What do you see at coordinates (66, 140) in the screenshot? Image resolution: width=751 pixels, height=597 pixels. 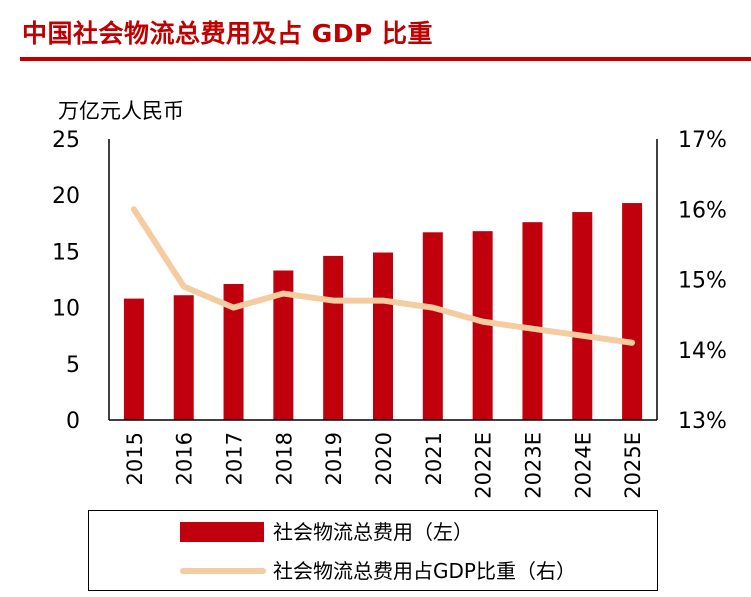 I see `left-tick-label: 25` at bounding box center [66, 140].